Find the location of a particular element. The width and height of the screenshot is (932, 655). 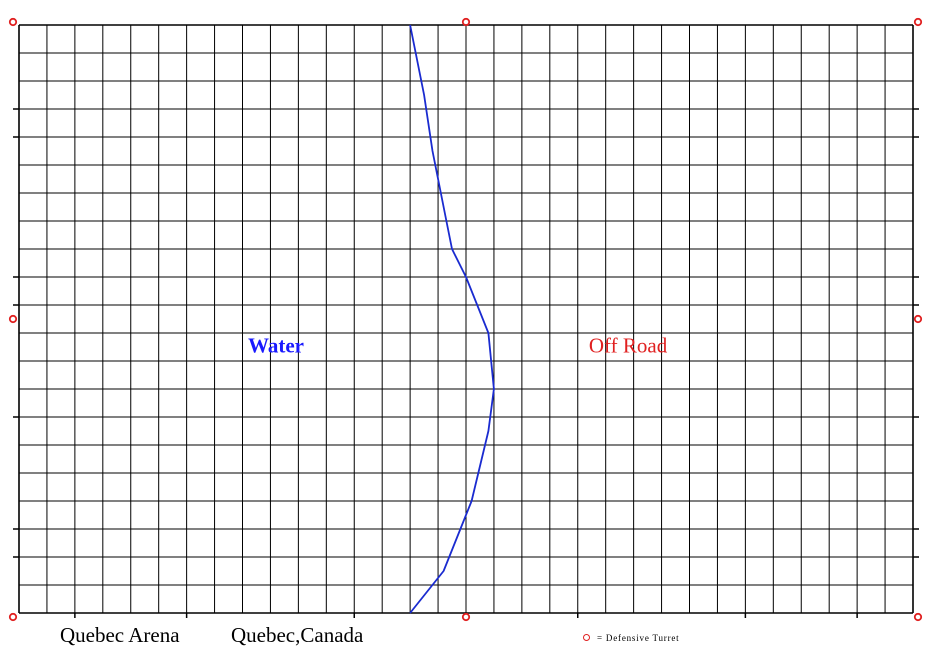

legend-text: = Defensive Turret is located at coordinates (638, 638).